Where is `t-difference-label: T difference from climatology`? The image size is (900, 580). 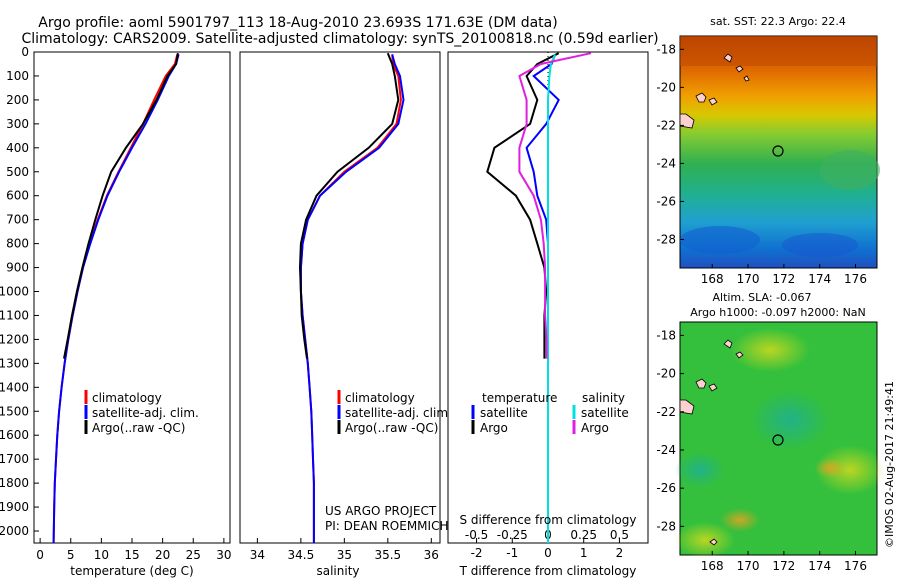
t-difference-label: T difference from climatology is located at coordinates (548, 571).